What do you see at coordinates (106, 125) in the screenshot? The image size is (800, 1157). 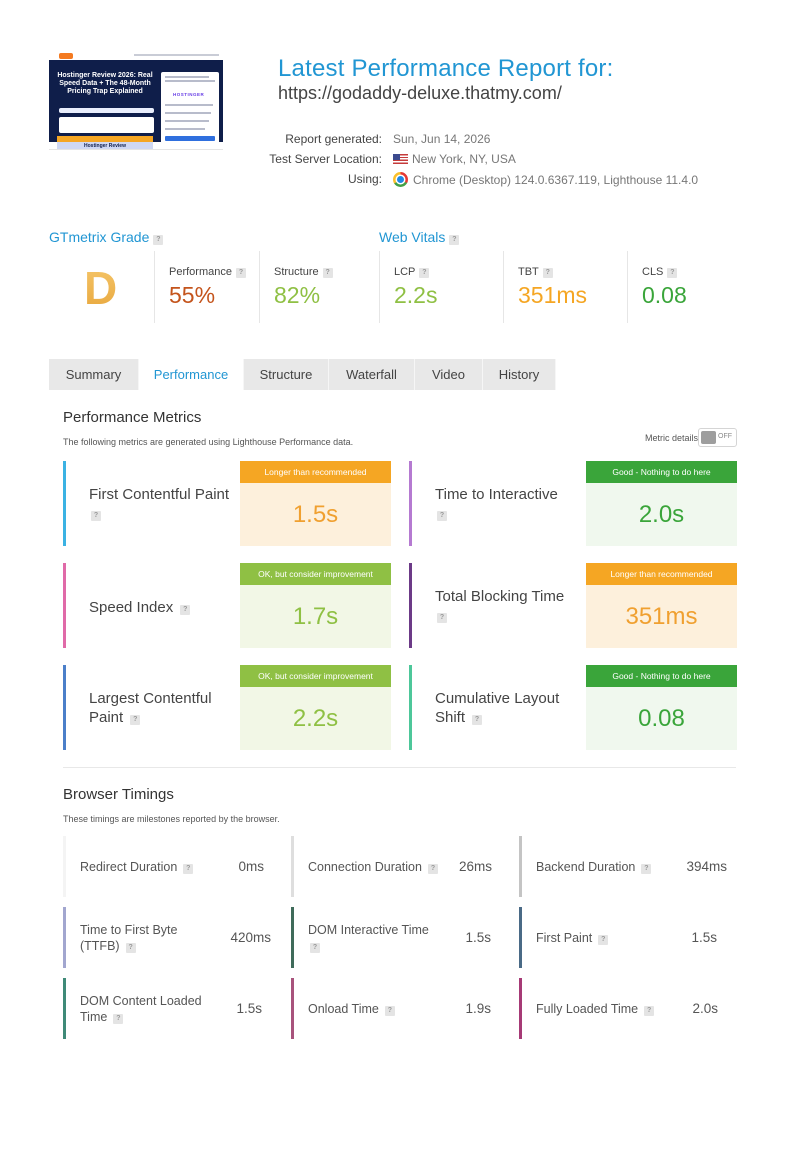 I see `thumbnail-author-box` at bounding box center [106, 125].